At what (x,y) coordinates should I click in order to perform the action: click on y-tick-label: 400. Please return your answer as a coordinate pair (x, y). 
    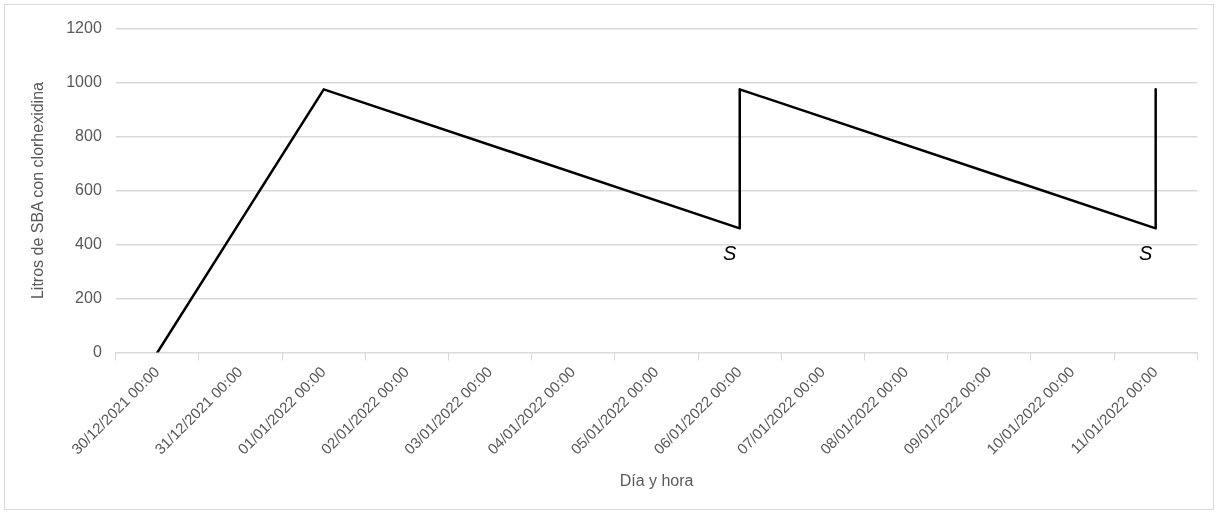
    Looking at the image, I should click on (88, 243).